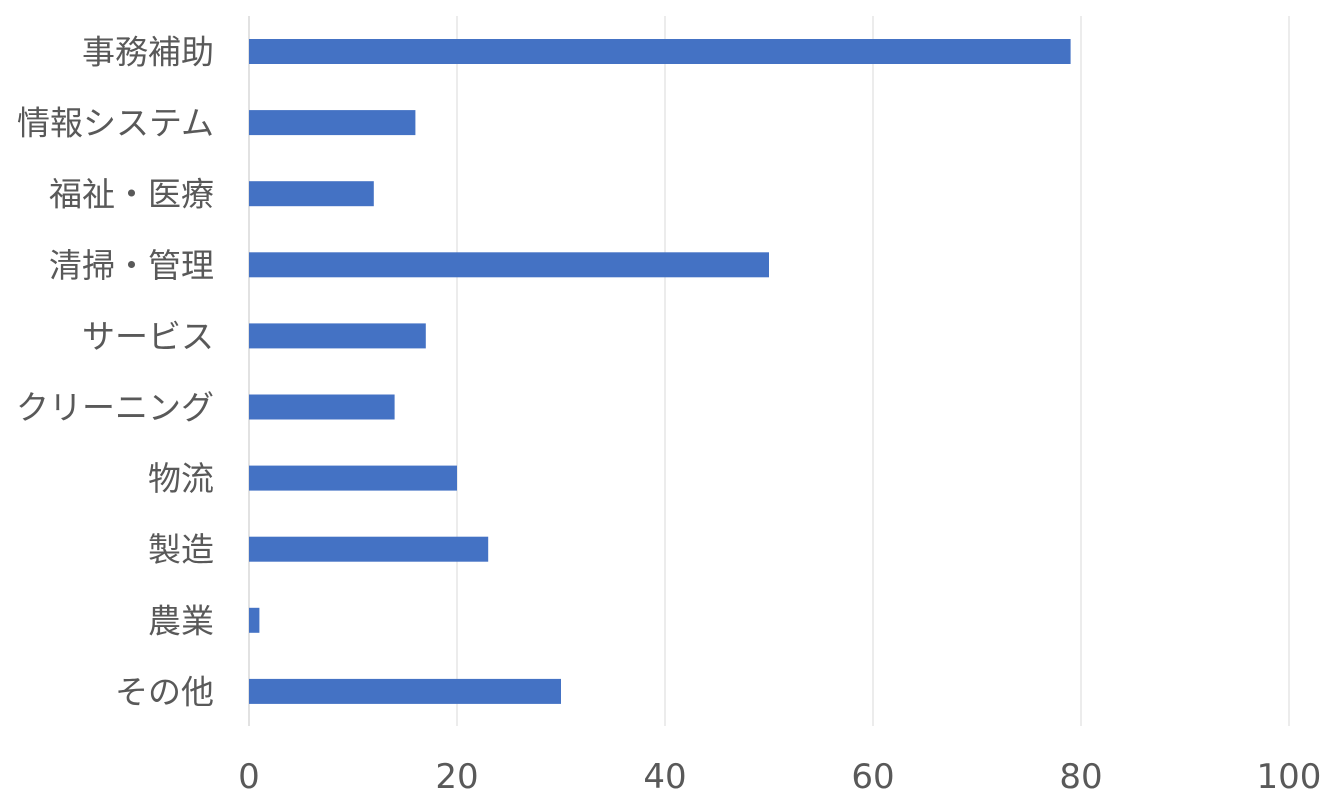 The height and width of the screenshot is (802, 1340). Describe the element at coordinates (115, 407) in the screenshot. I see `category-label: クリーニング` at that location.